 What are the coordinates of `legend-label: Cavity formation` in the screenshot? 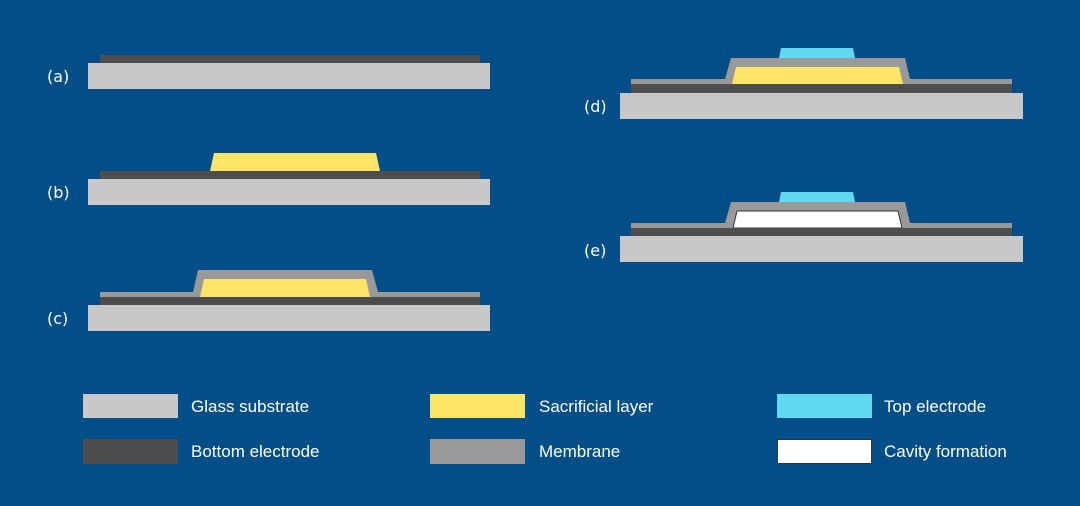 It's located at (945, 451).